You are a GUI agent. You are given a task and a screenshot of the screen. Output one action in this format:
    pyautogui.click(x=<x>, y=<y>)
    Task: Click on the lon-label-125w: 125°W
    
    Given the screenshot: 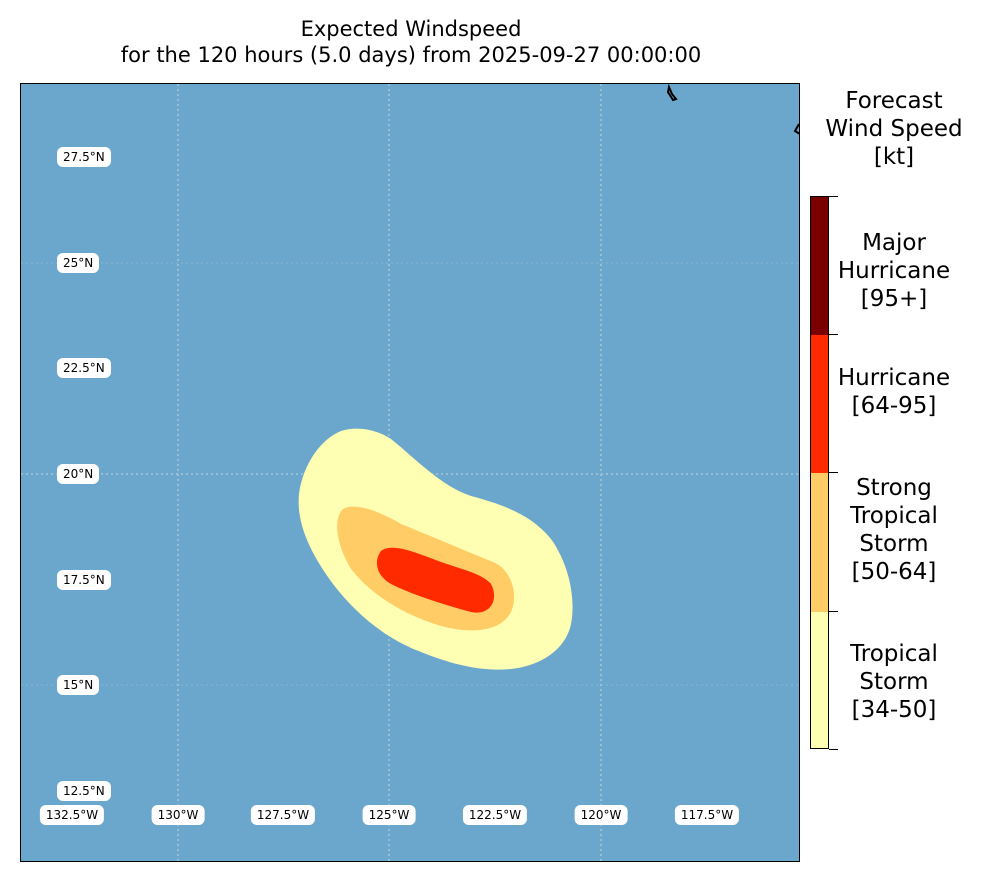 What is the action you would take?
    pyautogui.click(x=389, y=815)
    